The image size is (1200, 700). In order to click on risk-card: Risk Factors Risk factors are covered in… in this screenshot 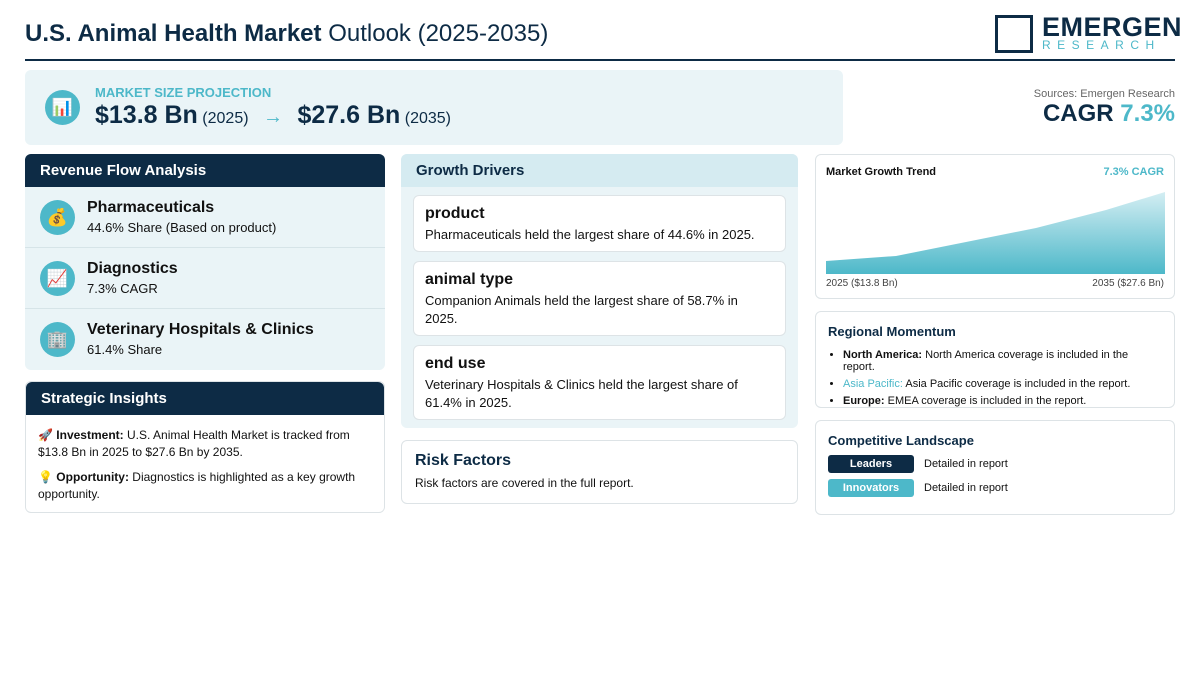, I will do `click(599, 472)`.